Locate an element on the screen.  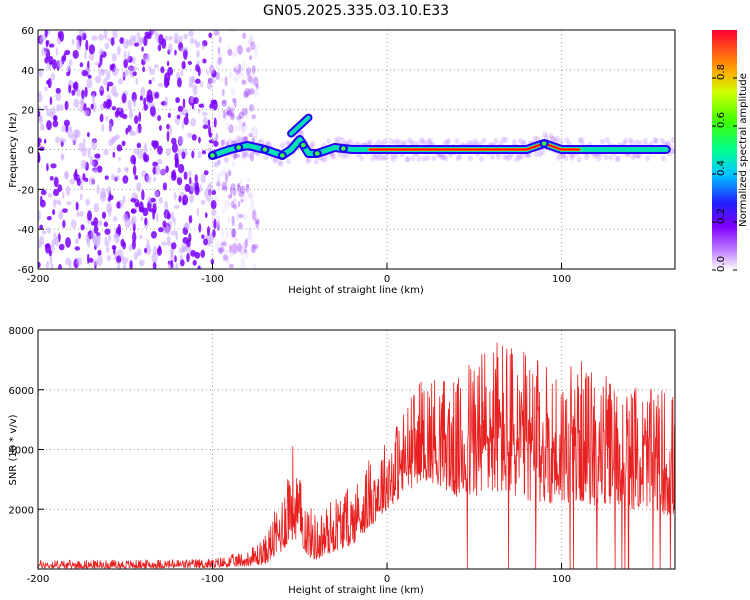
spectrogram-y-tick-label: 0 is located at coordinates (31, 151).